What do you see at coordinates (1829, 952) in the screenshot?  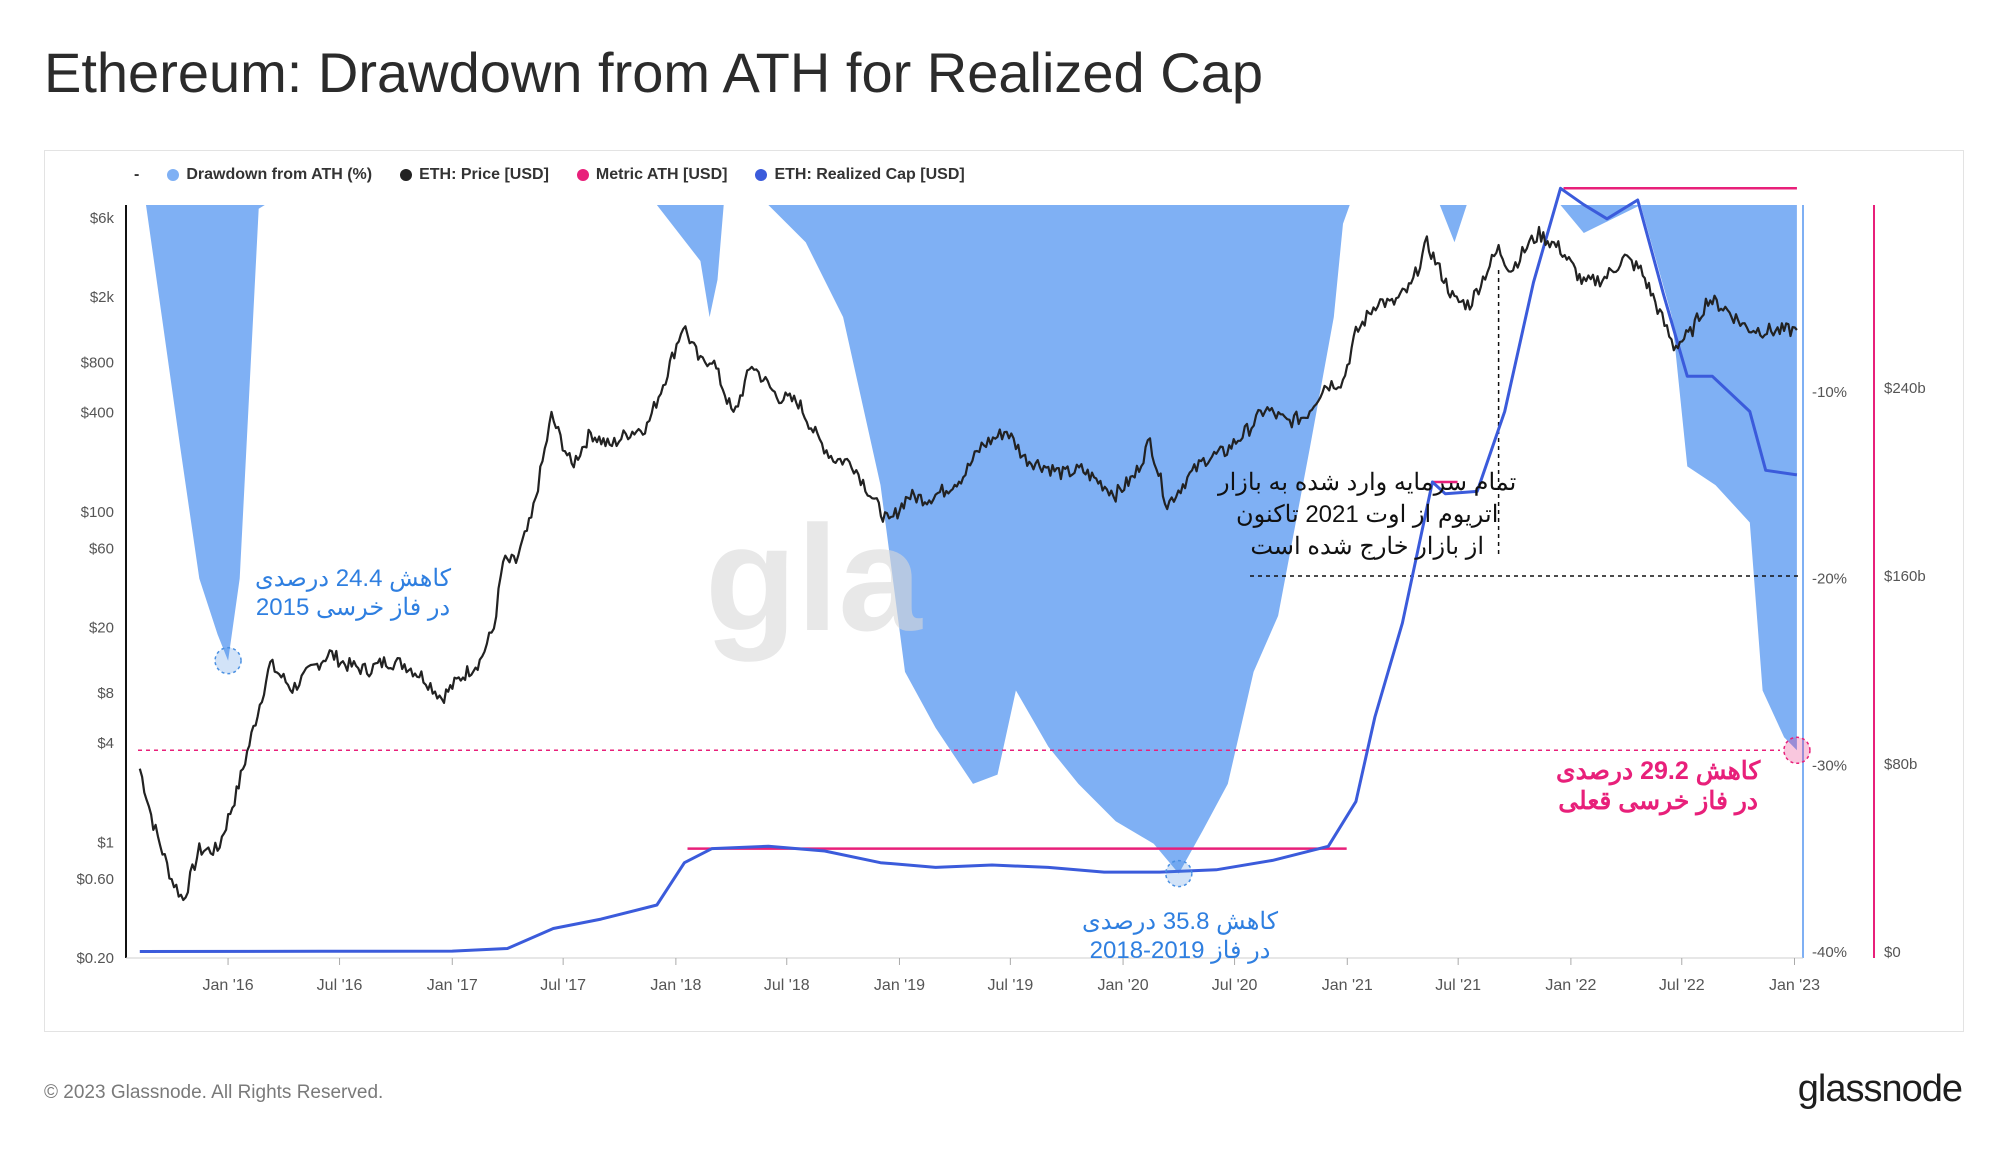 I see `y-mid-tick-label: -40%` at bounding box center [1829, 952].